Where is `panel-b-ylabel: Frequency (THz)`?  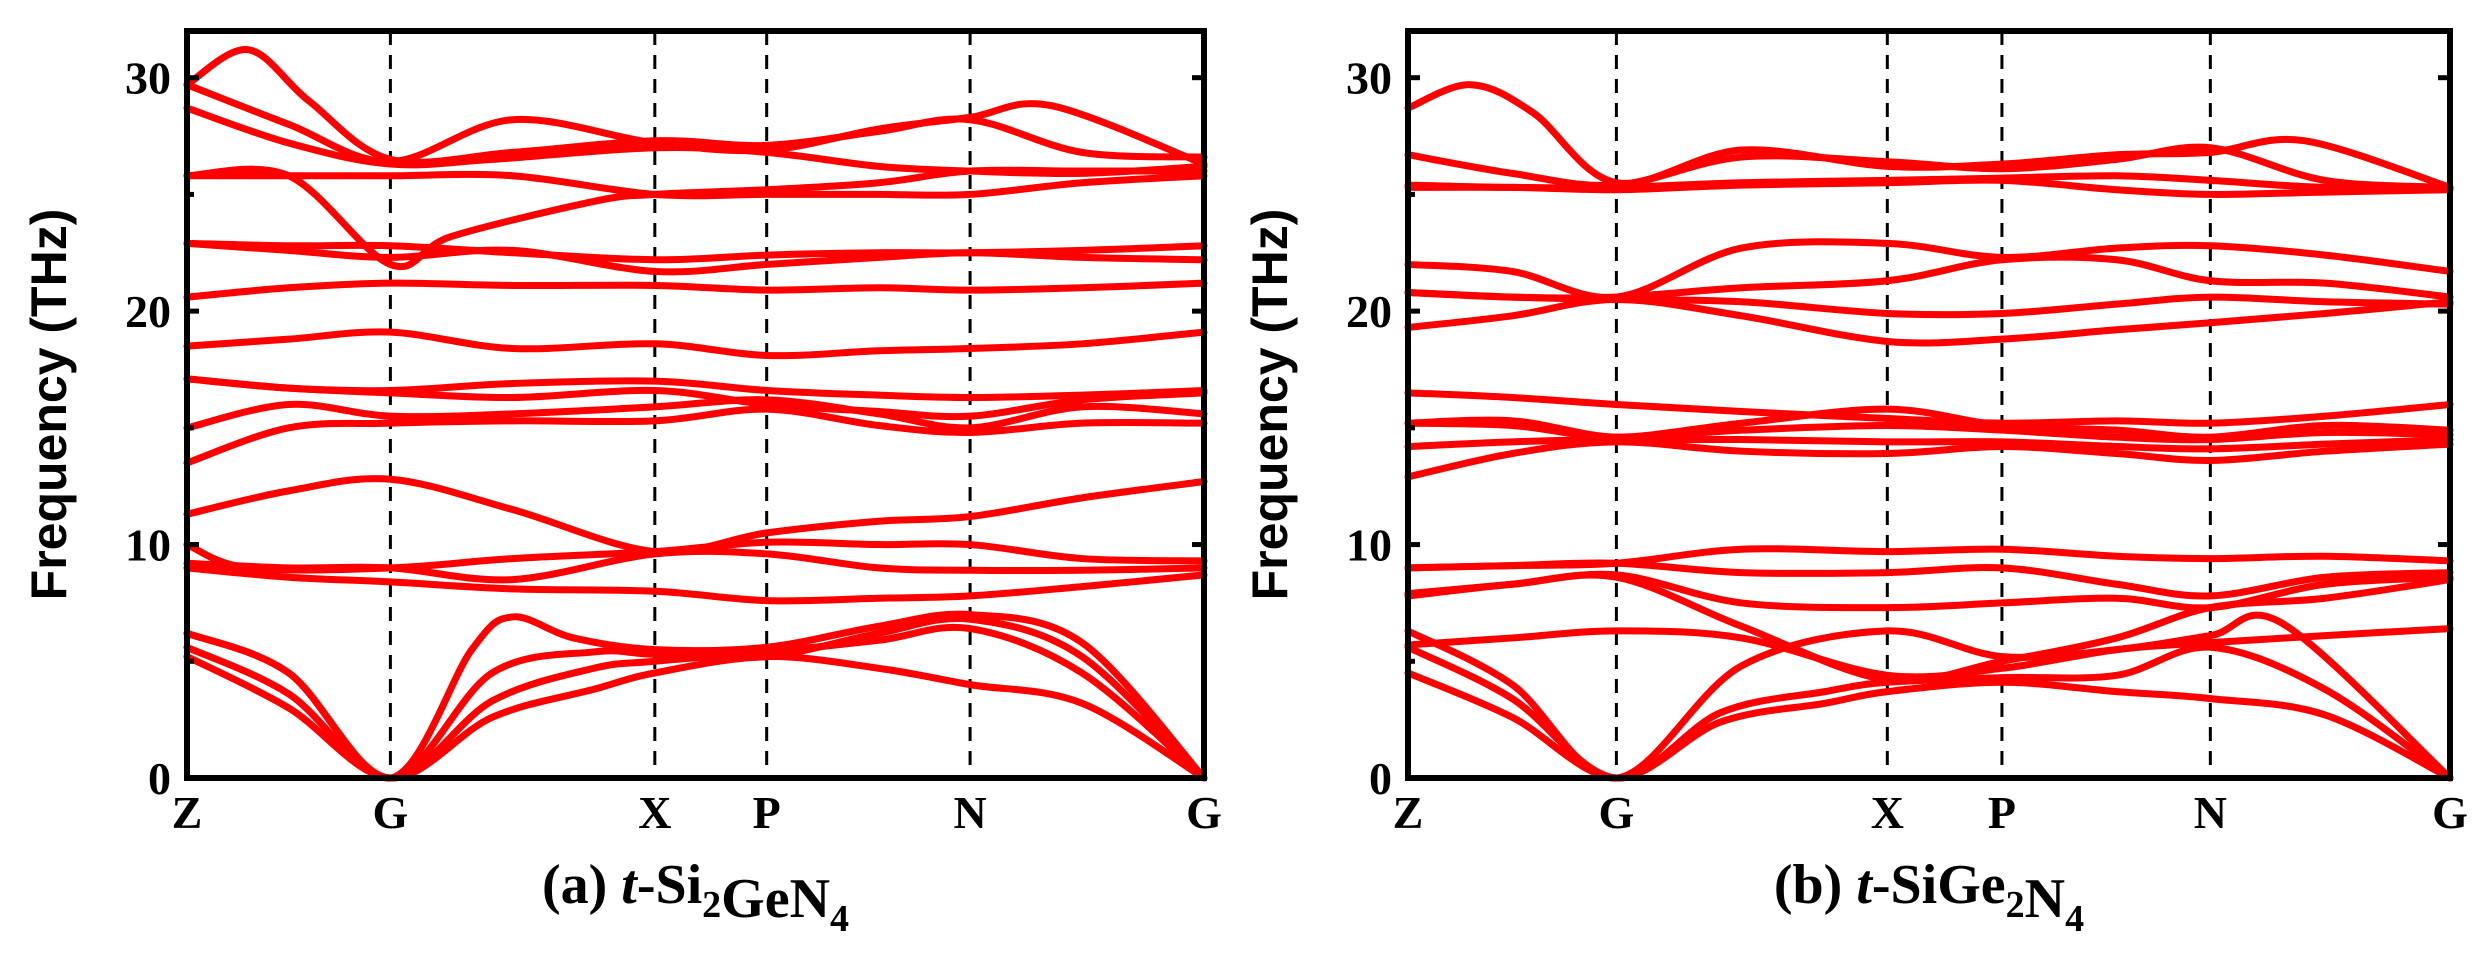 panel-b-ylabel: Frequency (THz) is located at coordinates (1270, 405).